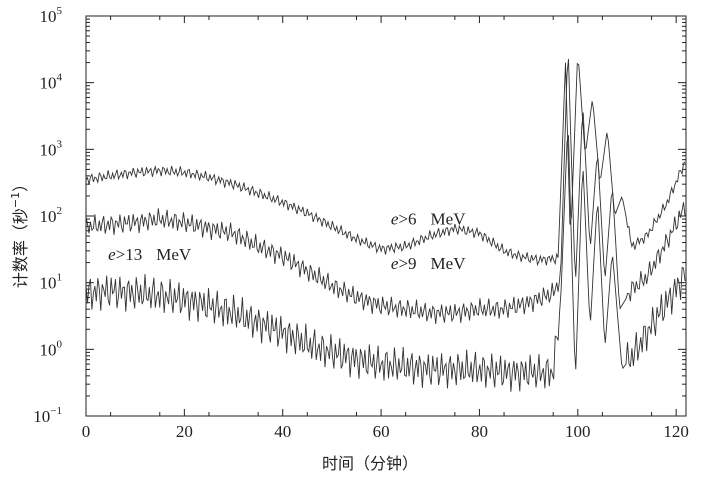 This screenshot has width=701, height=483. What do you see at coordinates (676, 431) in the screenshot?
I see `x-tick-label: 120` at bounding box center [676, 431].